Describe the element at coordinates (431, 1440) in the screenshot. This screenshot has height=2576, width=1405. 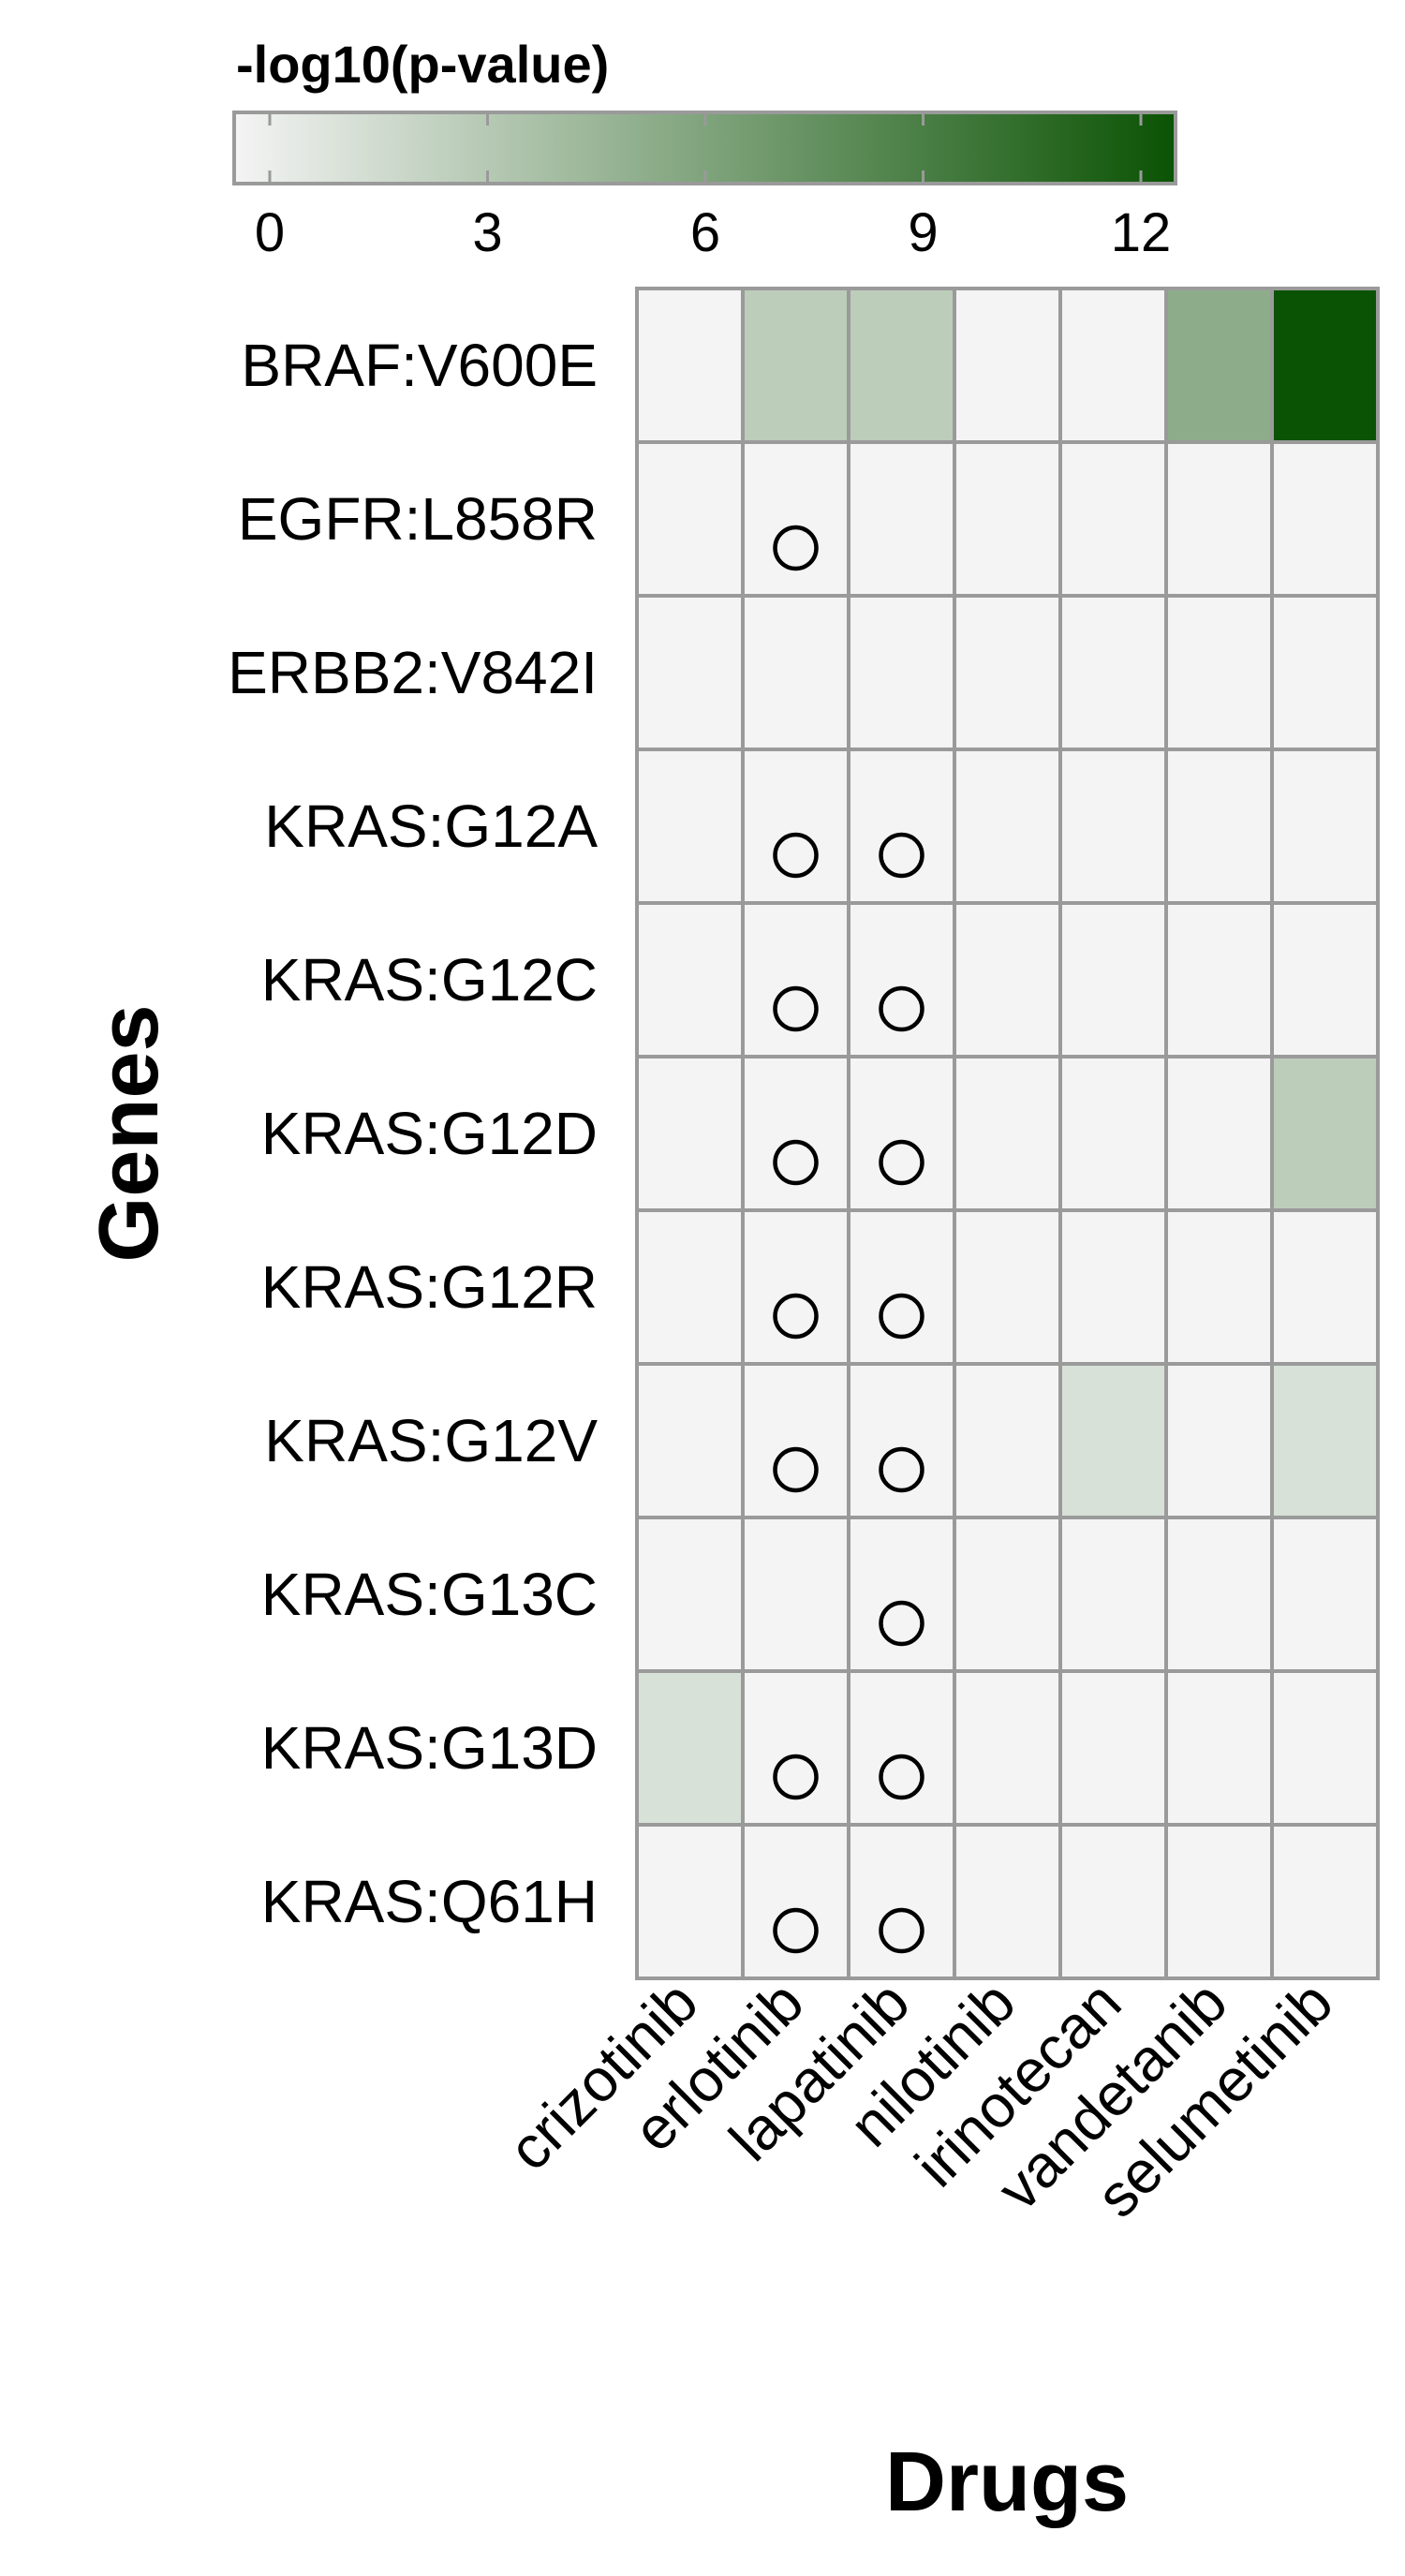
I see `gene-label: KRAS:G12V` at that location.